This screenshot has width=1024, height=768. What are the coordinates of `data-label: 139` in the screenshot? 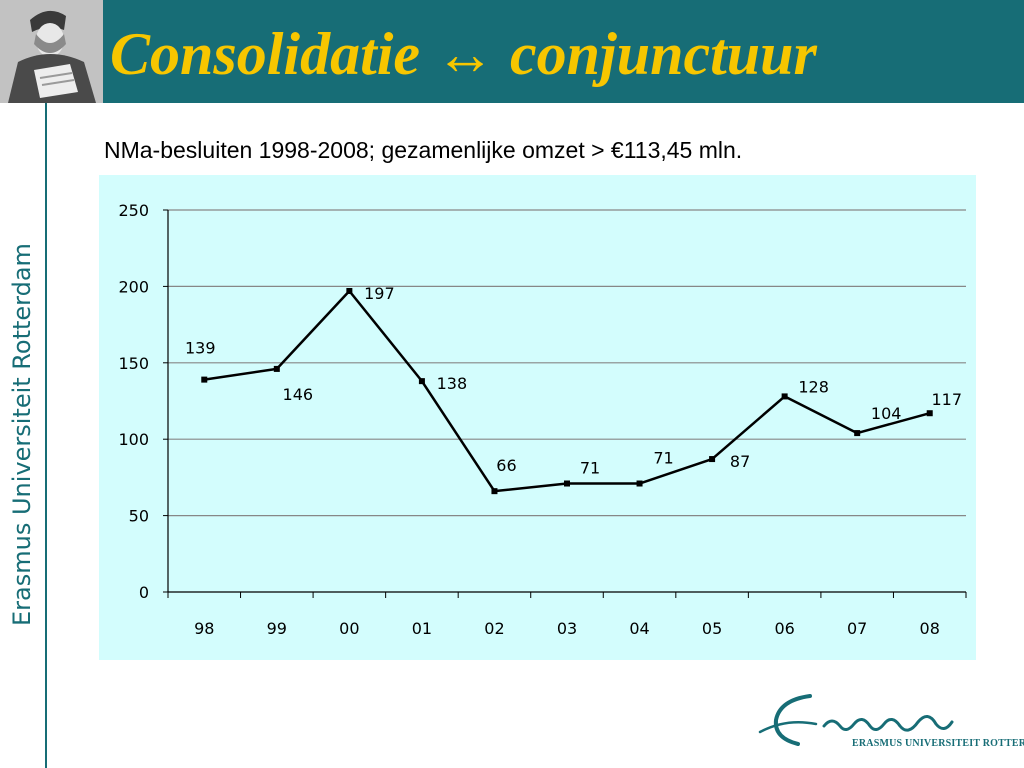 It's located at (200, 348).